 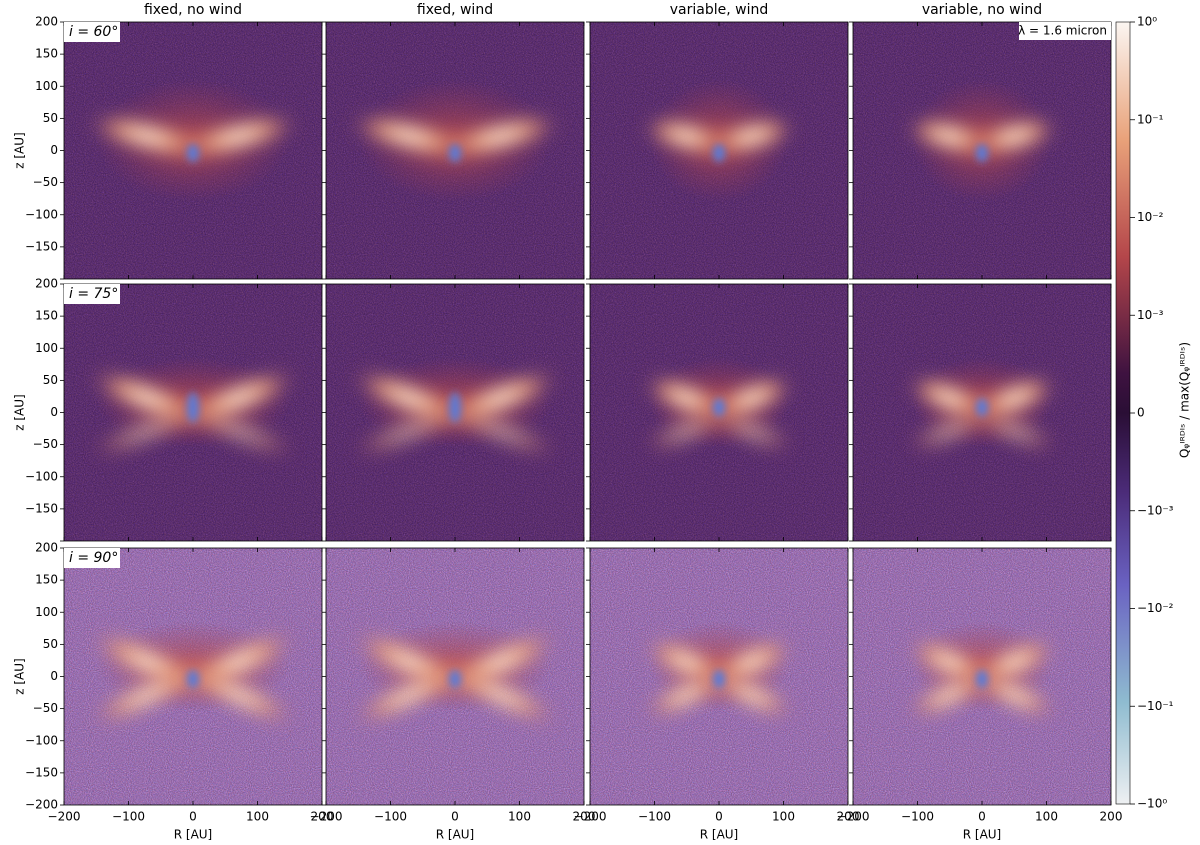 What do you see at coordinates (193, 10) in the screenshot?
I see `column-title: fixed, no wind` at bounding box center [193, 10].